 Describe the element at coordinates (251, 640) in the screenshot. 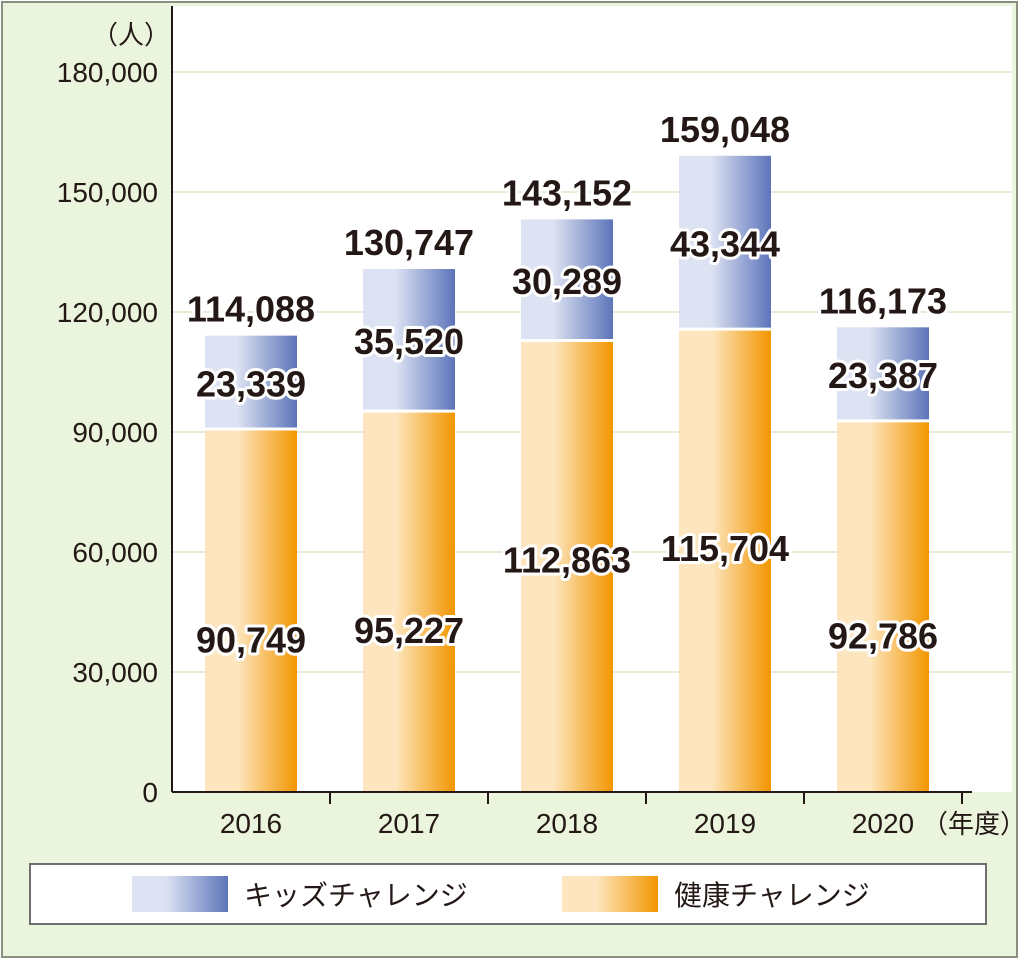

I see `data-label-health: 90,749` at that location.